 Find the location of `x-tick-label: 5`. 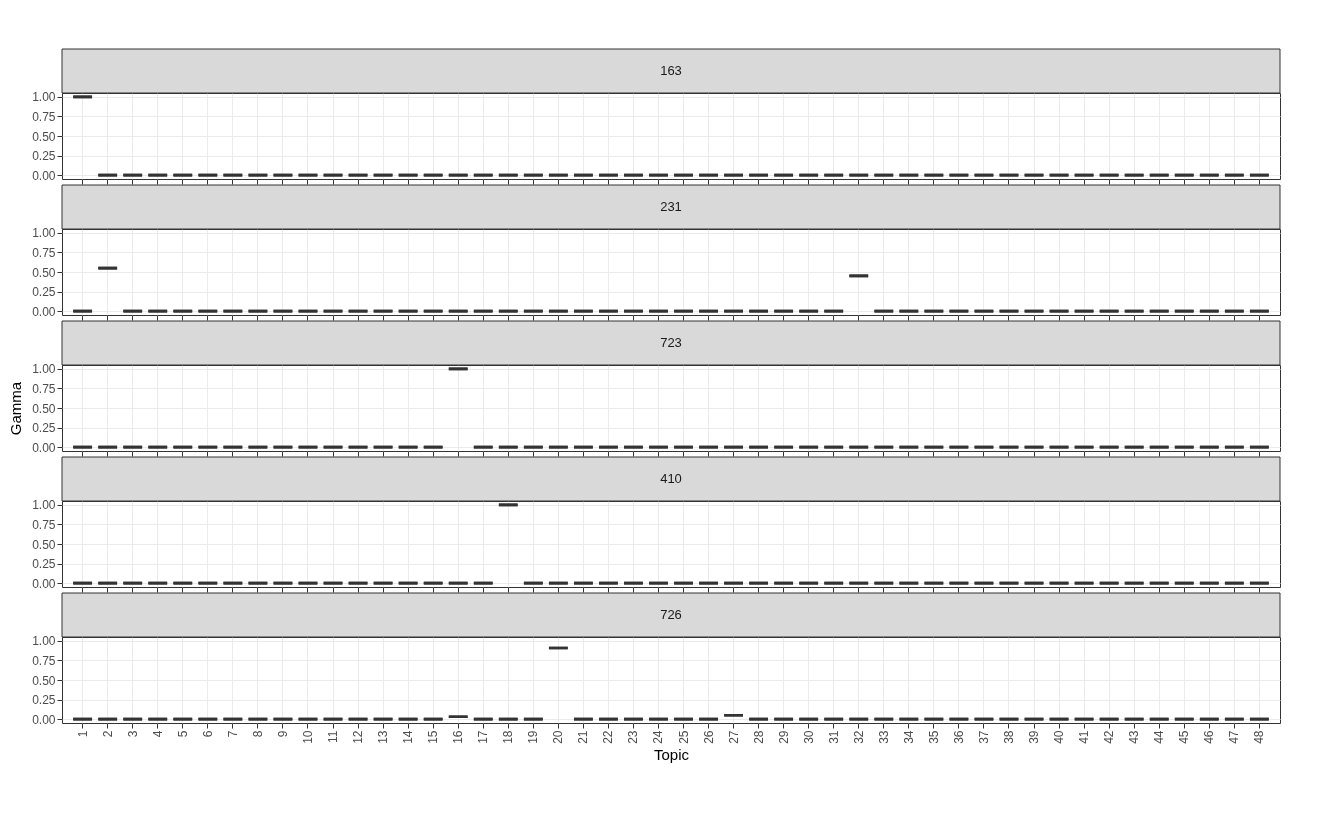

x-tick-label: 5 is located at coordinates (182, 734).